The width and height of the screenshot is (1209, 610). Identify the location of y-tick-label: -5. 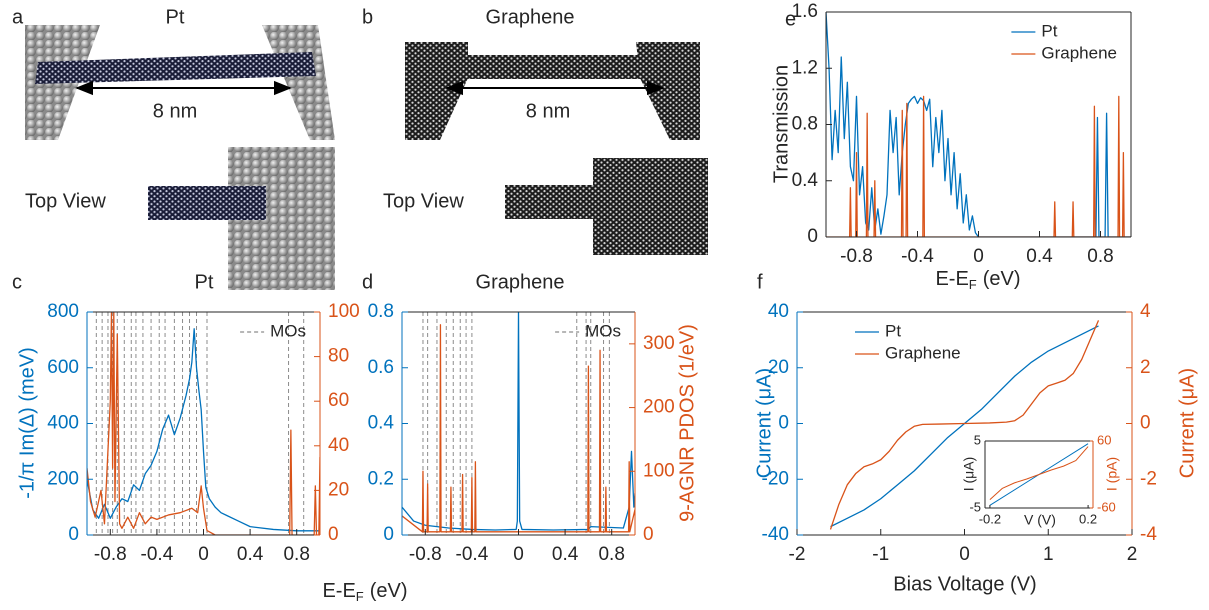
(975, 506).